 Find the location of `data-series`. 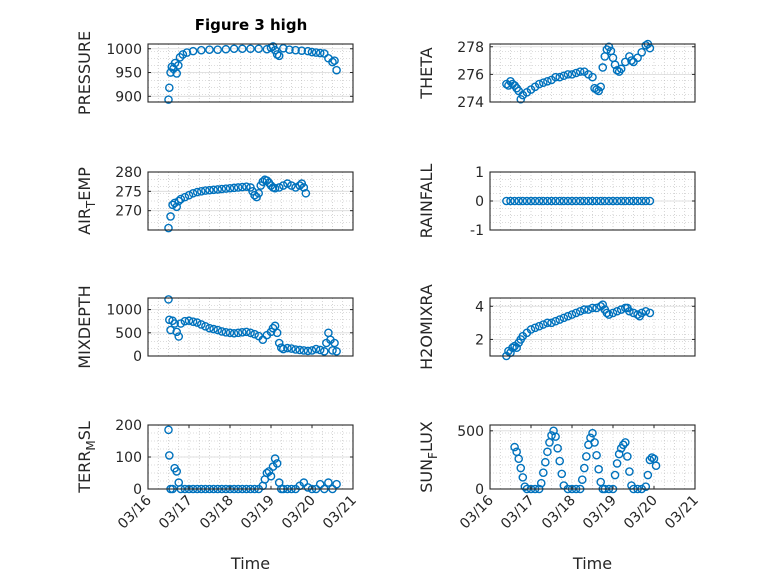

data-series is located at coordinates (252, 73).